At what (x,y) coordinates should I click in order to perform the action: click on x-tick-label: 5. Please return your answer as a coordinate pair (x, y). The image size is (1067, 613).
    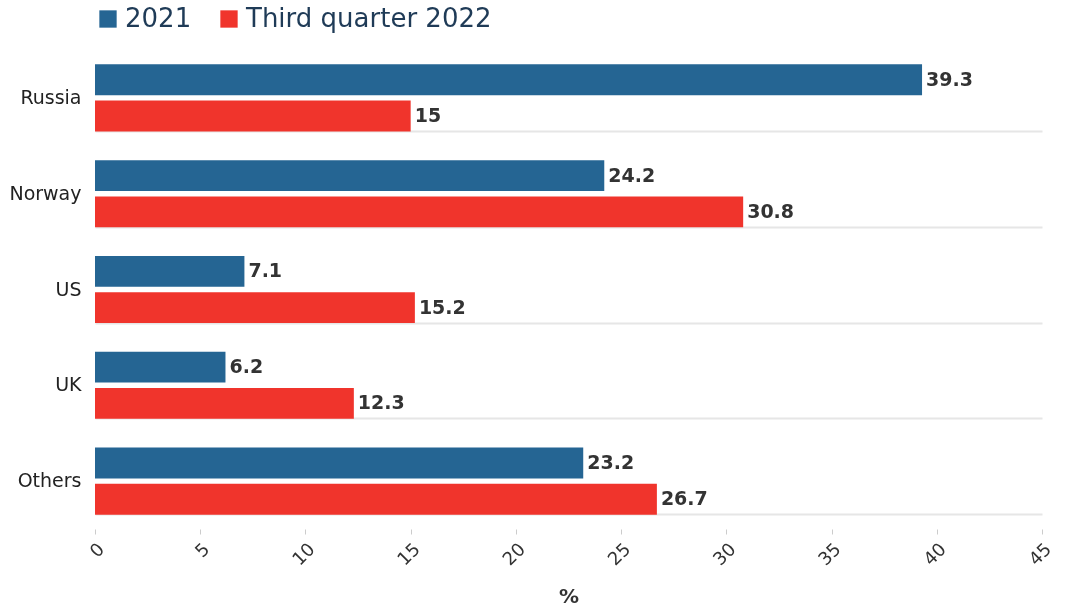
    Looking at the image, I should click on (202, 550).